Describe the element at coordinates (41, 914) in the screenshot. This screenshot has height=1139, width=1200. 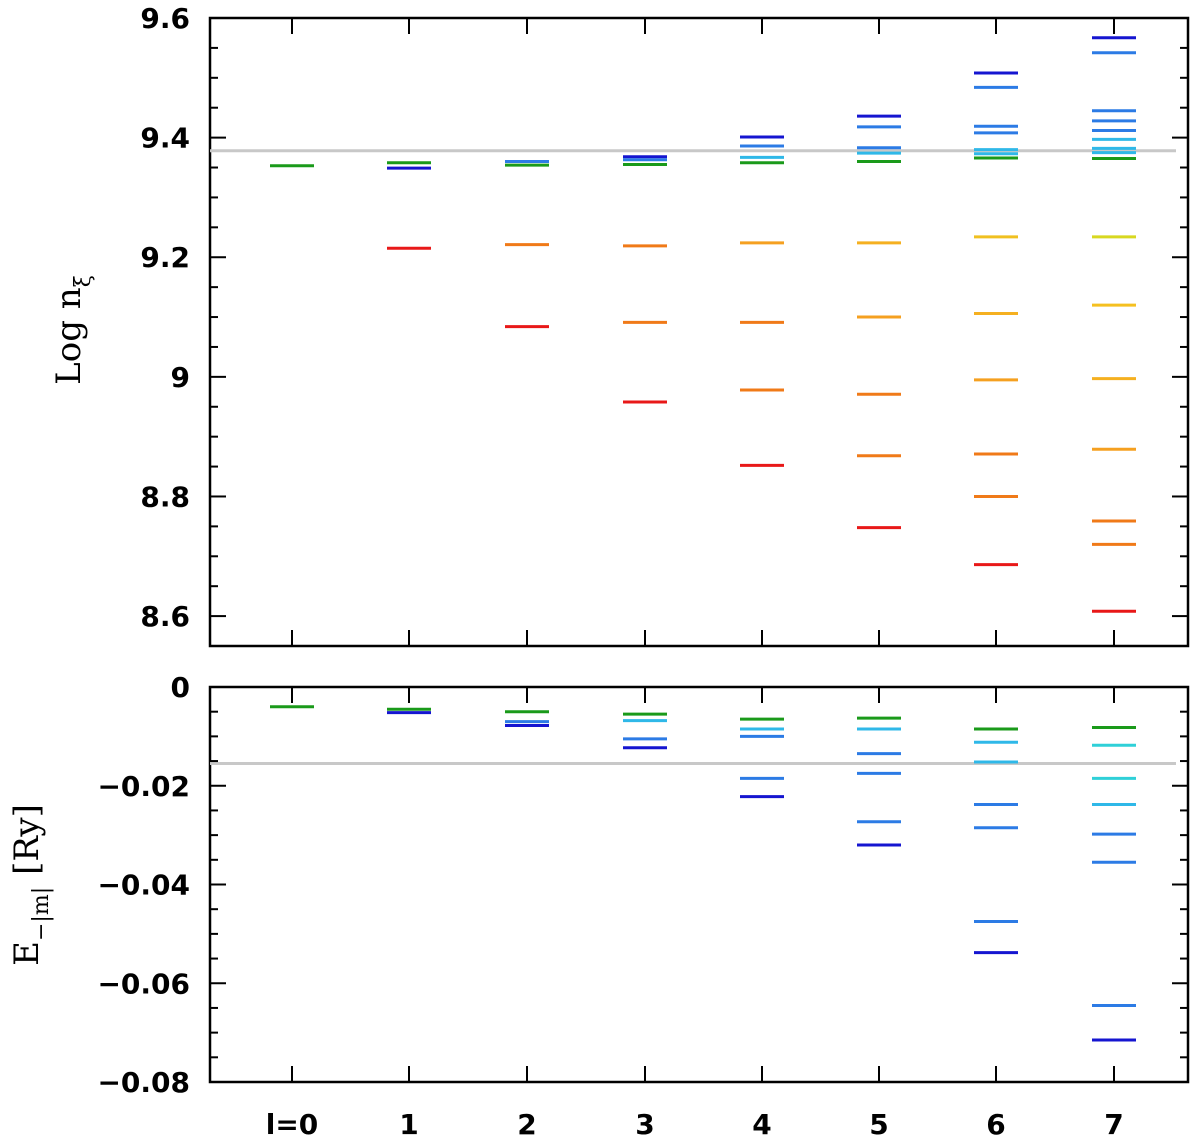
I see `bottom-y-axis-subscript: −|m|` at that location.